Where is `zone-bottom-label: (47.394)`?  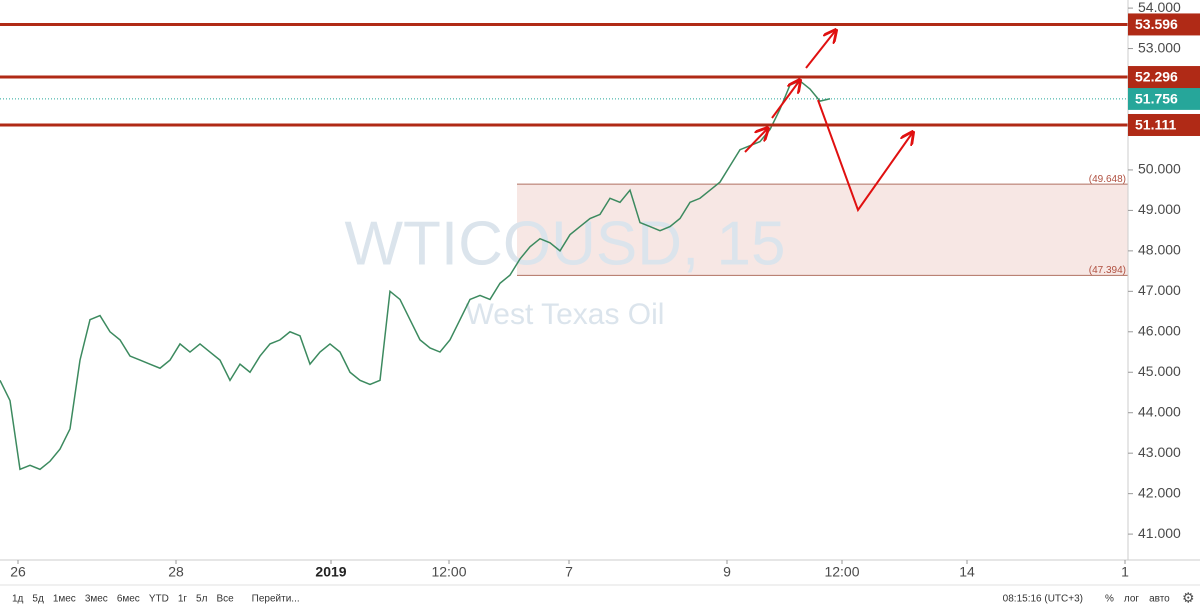
zone-bottom-label: (47.394) is located at coordinates (1107, 270).